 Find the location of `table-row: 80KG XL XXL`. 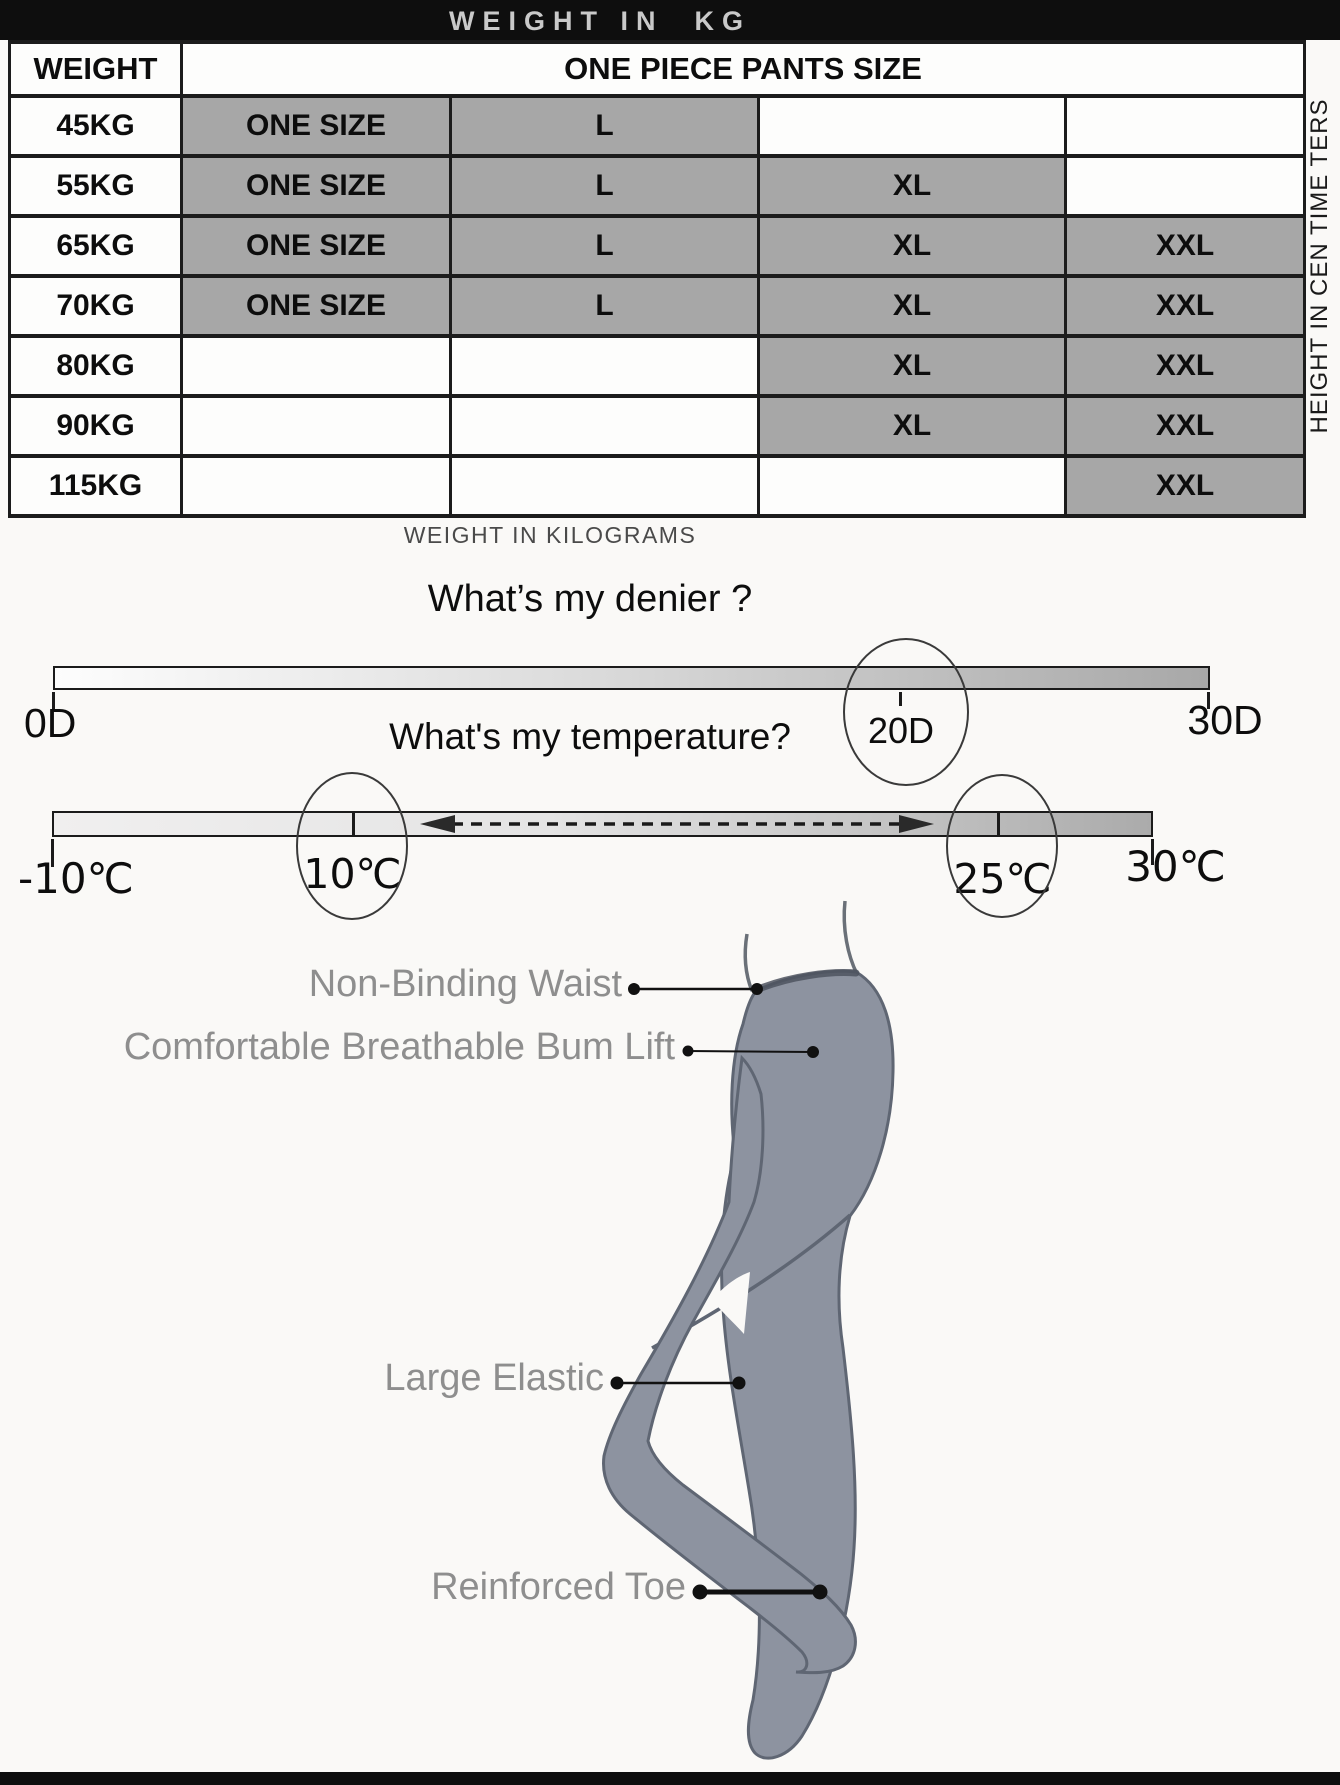

table-row: 80KG XL XXL is located at coordinates (657, 366).